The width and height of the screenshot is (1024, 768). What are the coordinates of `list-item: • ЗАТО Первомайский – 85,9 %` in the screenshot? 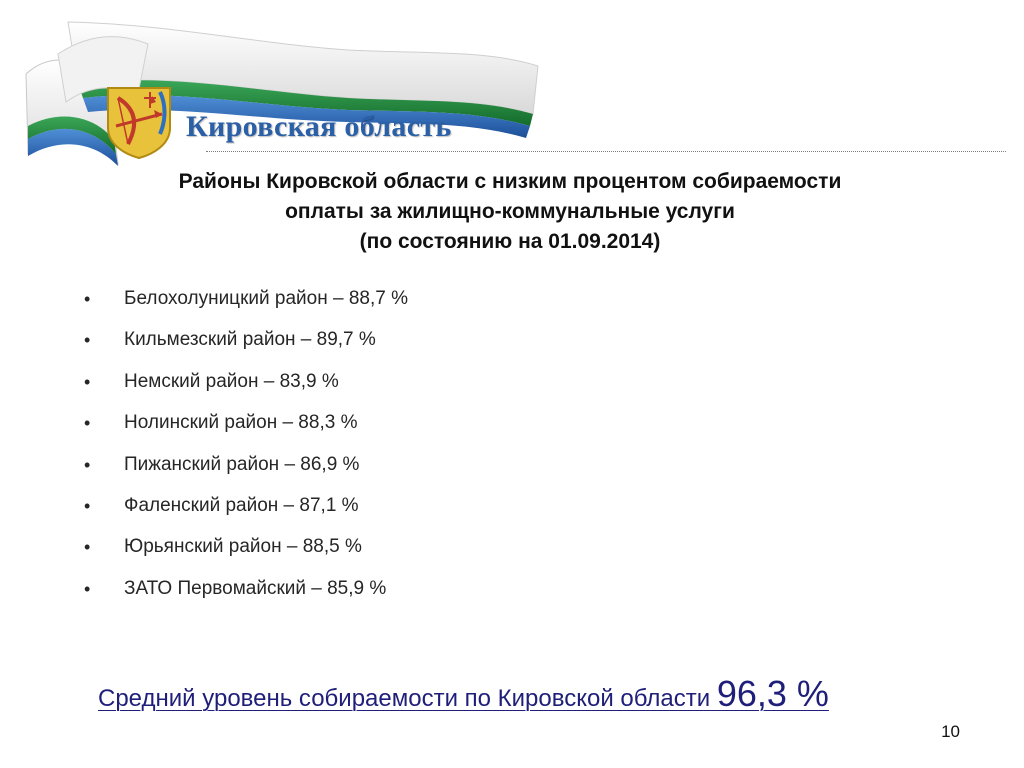 It's located at (244, 594).